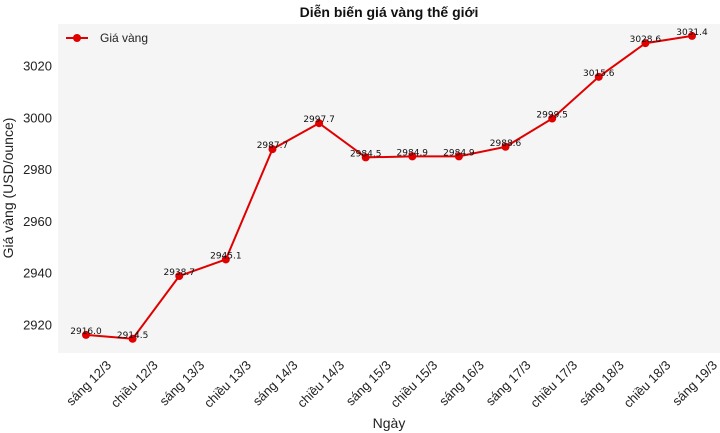  What do you see at coordinates (181, 383) in the screenshot?
I see `x-tick-label: sáng 13/3` at bounding box center [181, 383].